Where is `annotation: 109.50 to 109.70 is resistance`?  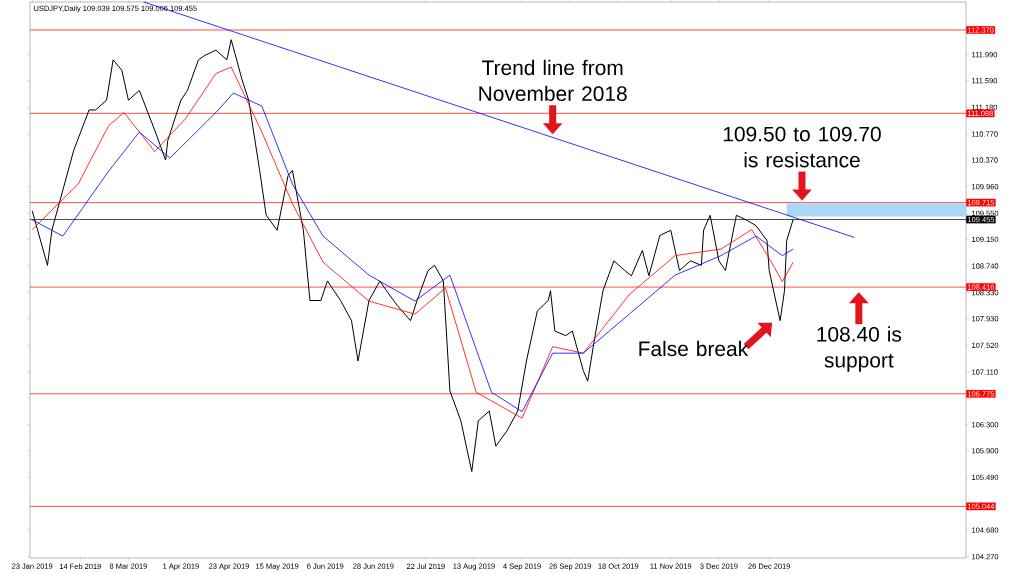
annotation: 109.50 to 109.70 is resistance is located at coordinates (802, 147).